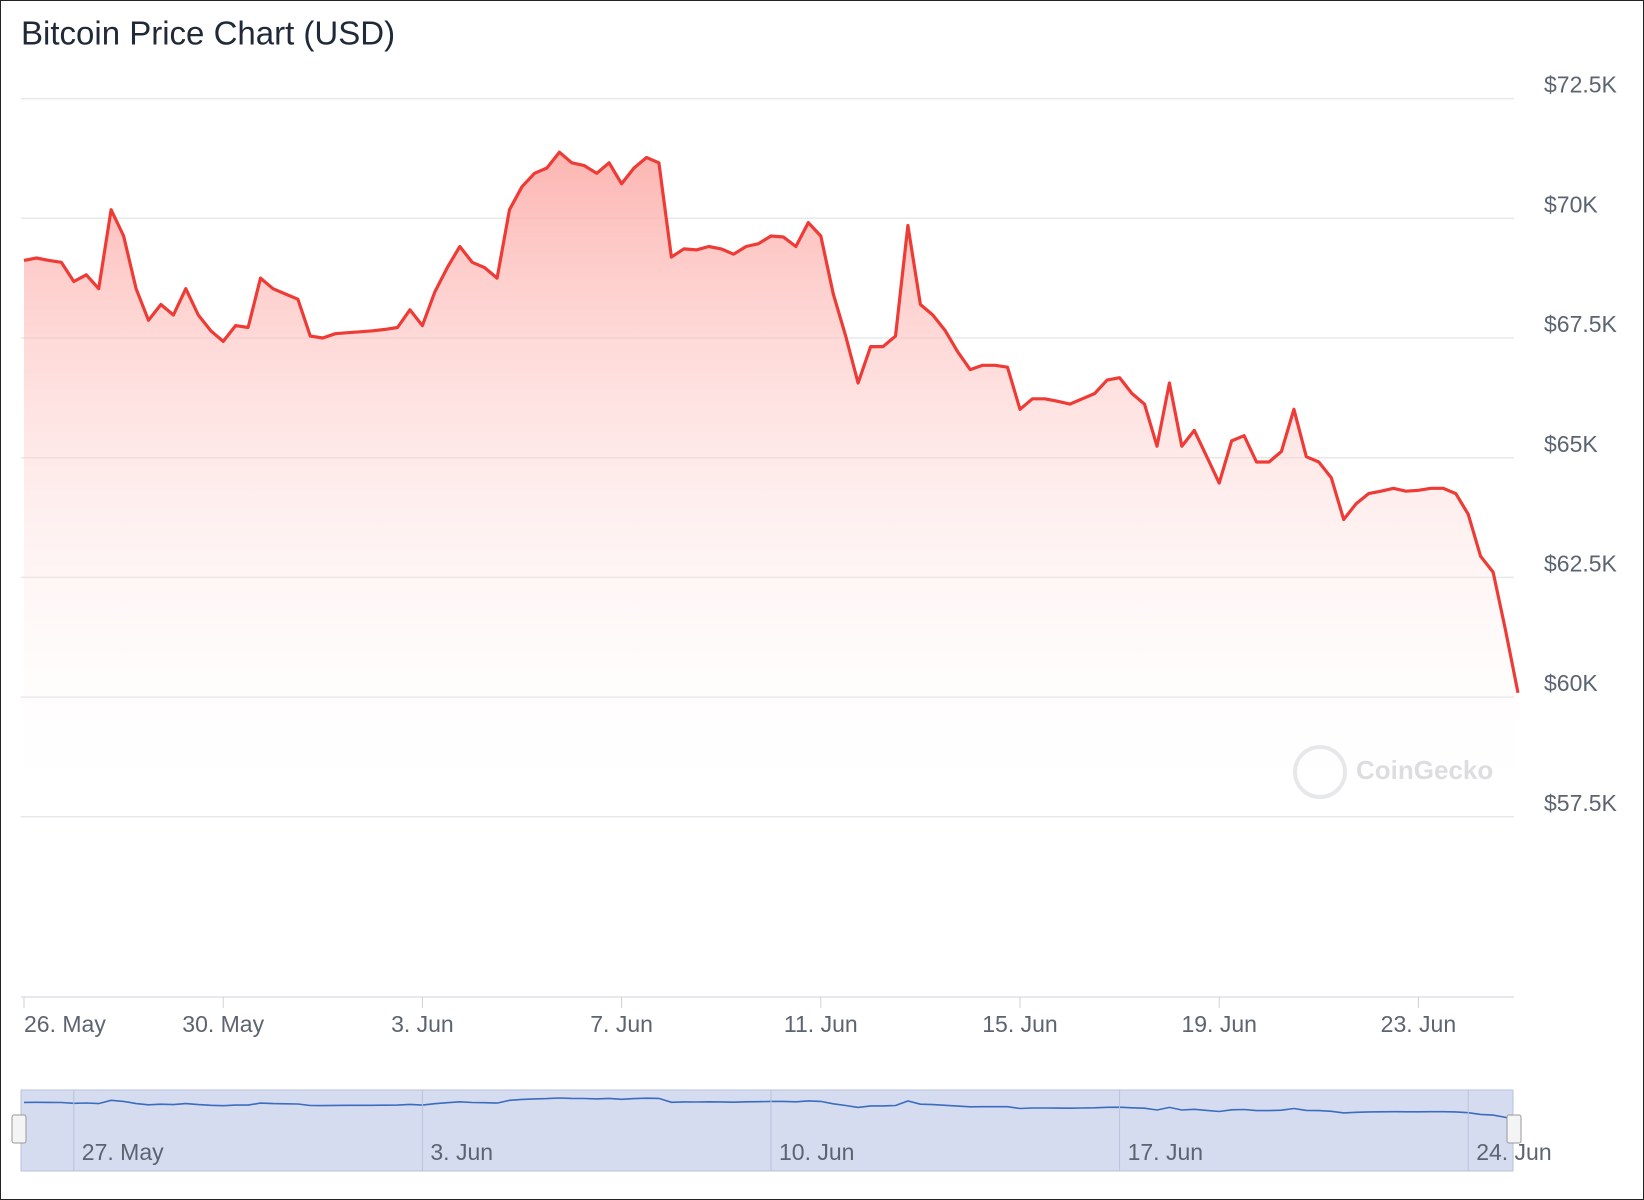 The image size is (1644, 1200). I want to click on y-tick-label: $72.5K, so click(1581, 85).